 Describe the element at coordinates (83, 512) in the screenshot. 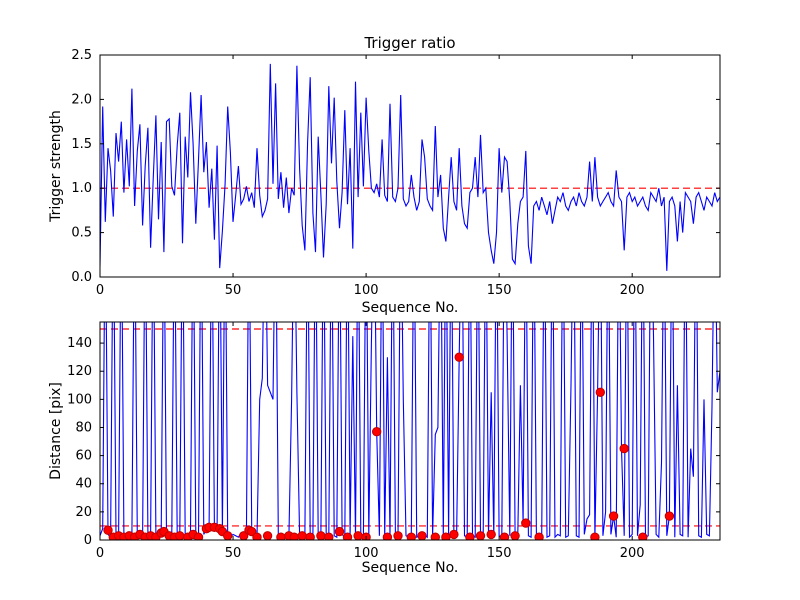

I see `y-tick-label: 20` at that location.